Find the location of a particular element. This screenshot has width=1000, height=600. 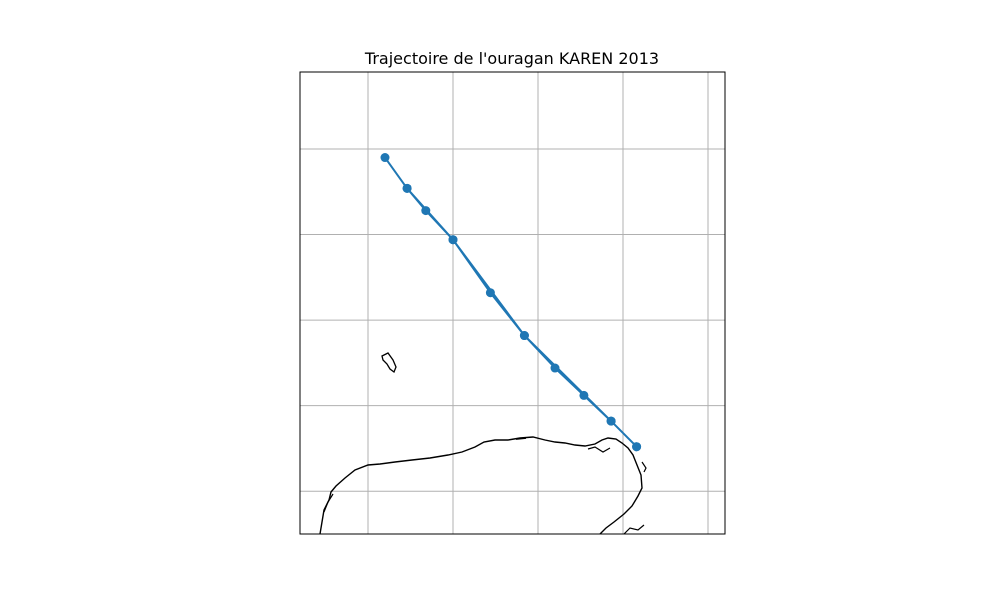

track-line is located at coordinates (511, 302).